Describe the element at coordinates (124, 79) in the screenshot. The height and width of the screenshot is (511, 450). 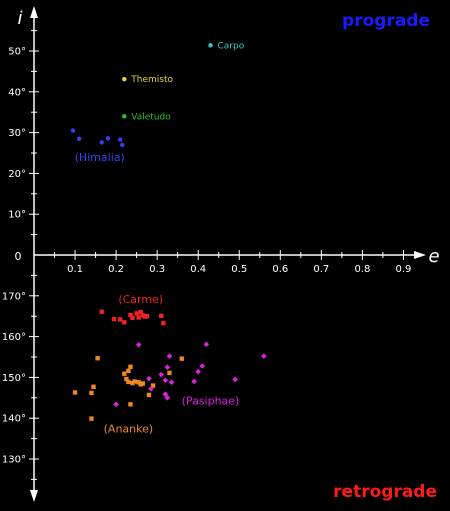
I see `moon-point-themisto` at that location.